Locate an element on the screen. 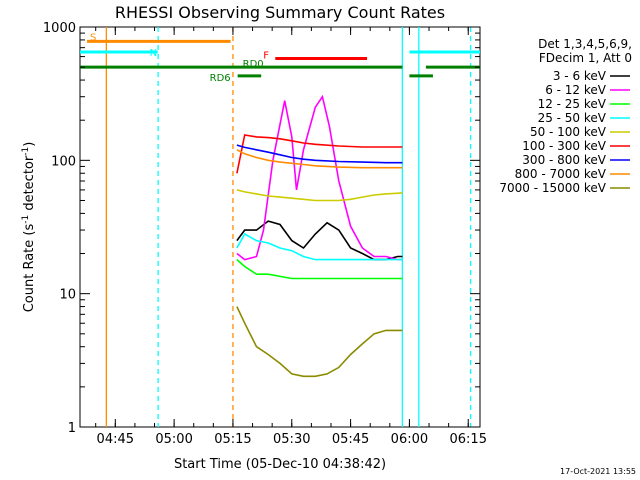  x-tick-label-4: 05:45 is located at coordinates (350, 439).